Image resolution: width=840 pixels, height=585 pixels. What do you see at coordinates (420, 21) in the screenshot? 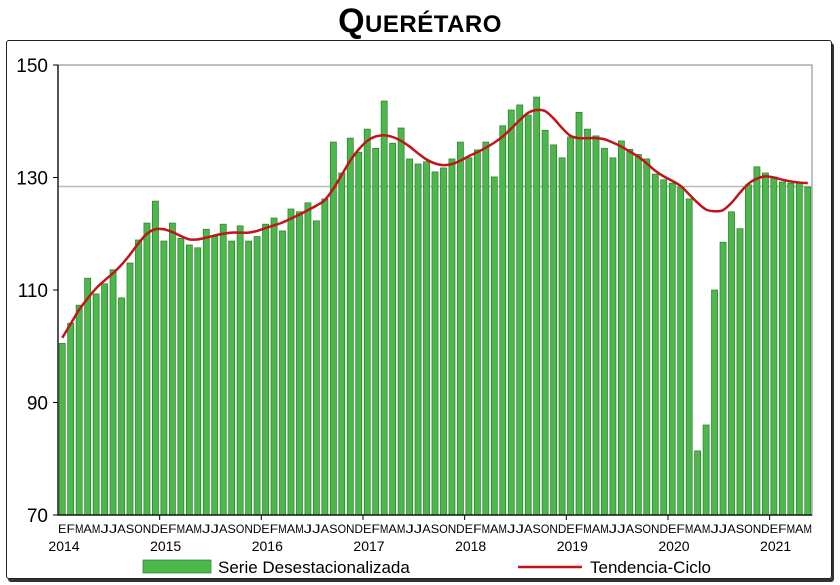
I see `chart-title: Querétaro` at bounding box center [420, 21].